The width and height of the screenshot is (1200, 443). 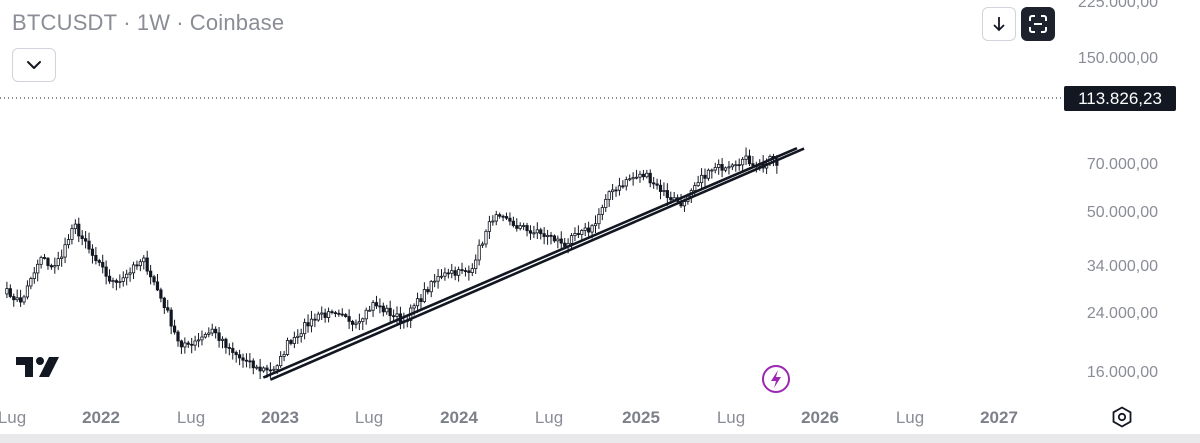 What do you see at coordinates (1122, 266) in the screenshot?
I see `price-axis-tick: 34.000,00` at bounding box center [1122, 266].